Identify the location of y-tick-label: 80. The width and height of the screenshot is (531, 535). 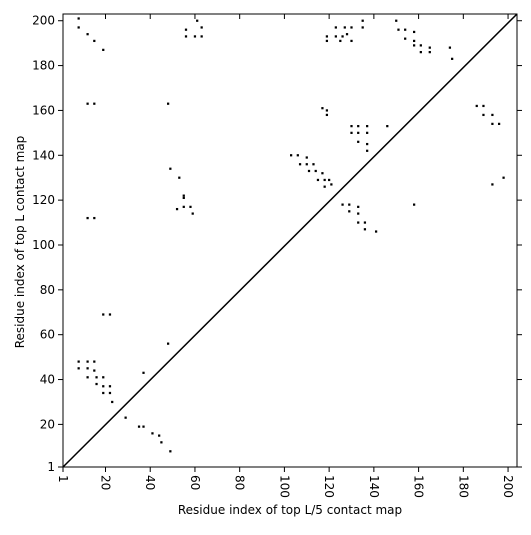
(47, 290).